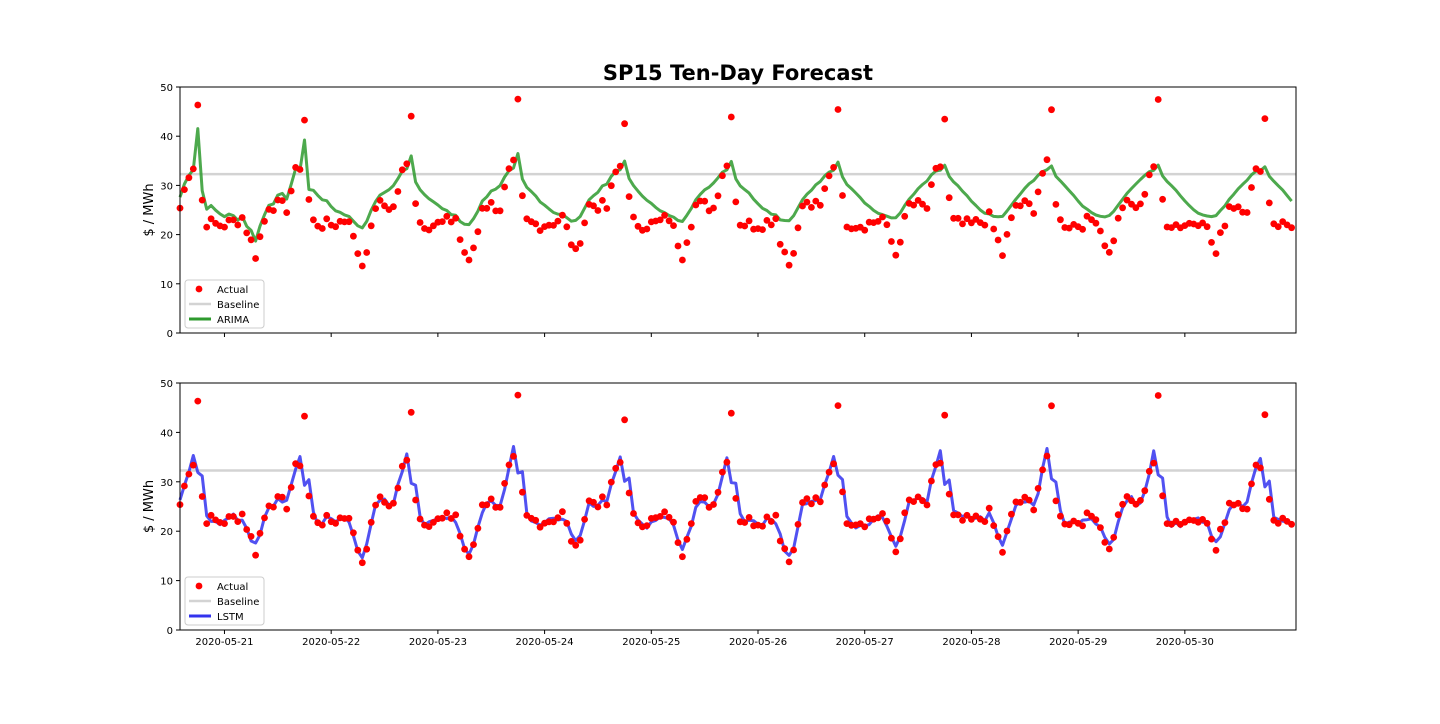  I want to click on y-tick-label: 30, so click(166, 186).